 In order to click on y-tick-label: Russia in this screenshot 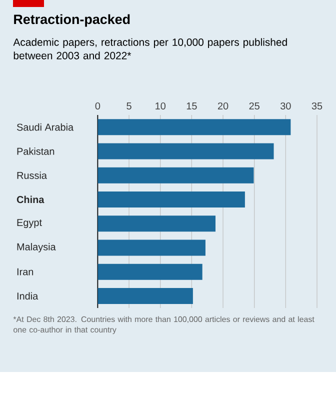, I will do `click(32, 175)`.